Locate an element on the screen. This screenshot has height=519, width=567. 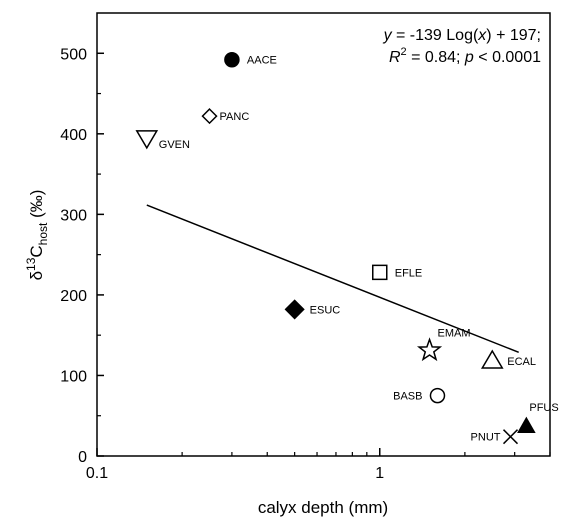
y-axis: 0 100 200 300 400 500 is located at coordinates (82, 256).